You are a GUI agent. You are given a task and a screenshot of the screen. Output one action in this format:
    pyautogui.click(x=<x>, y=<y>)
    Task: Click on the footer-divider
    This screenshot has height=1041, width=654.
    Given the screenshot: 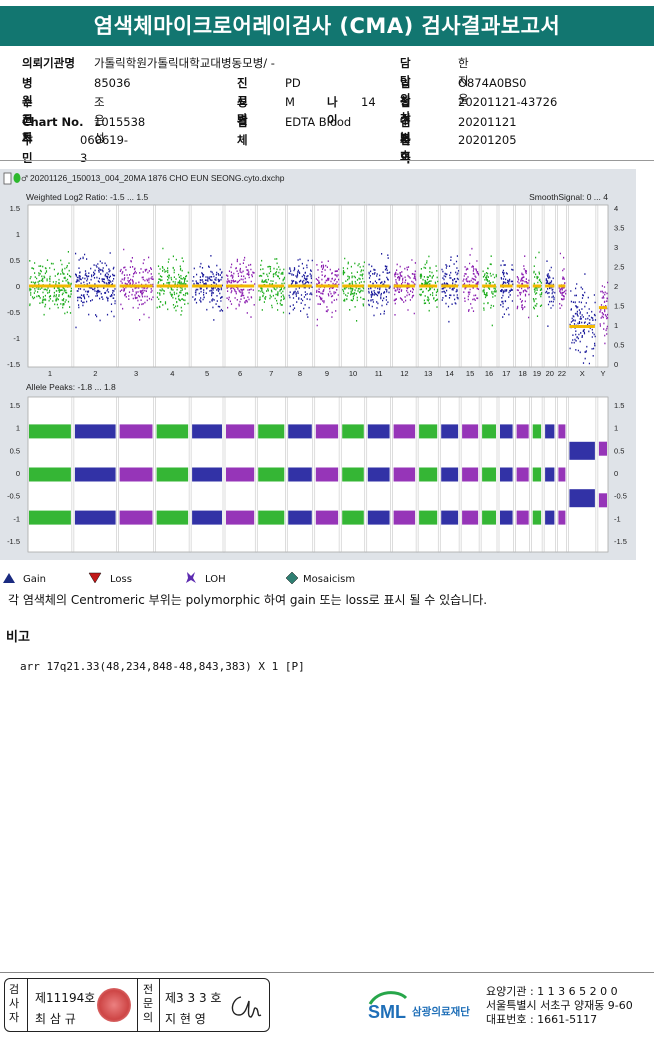 What is the action you would take?
    pyautogui.click(x=327, y=972)
    